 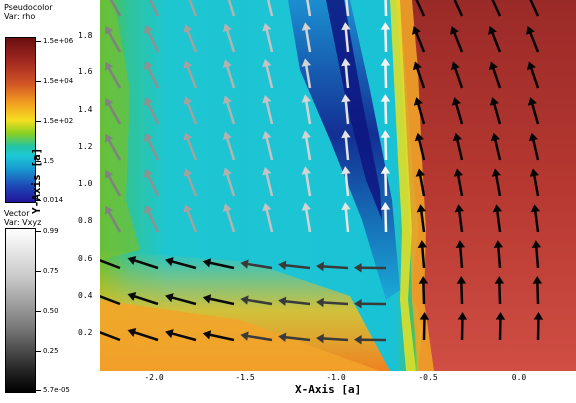 What do you see at coordinates (85, 109) in the screenshot?
I see `y-tick-label: 1.4` at bounding box center [85, 109].